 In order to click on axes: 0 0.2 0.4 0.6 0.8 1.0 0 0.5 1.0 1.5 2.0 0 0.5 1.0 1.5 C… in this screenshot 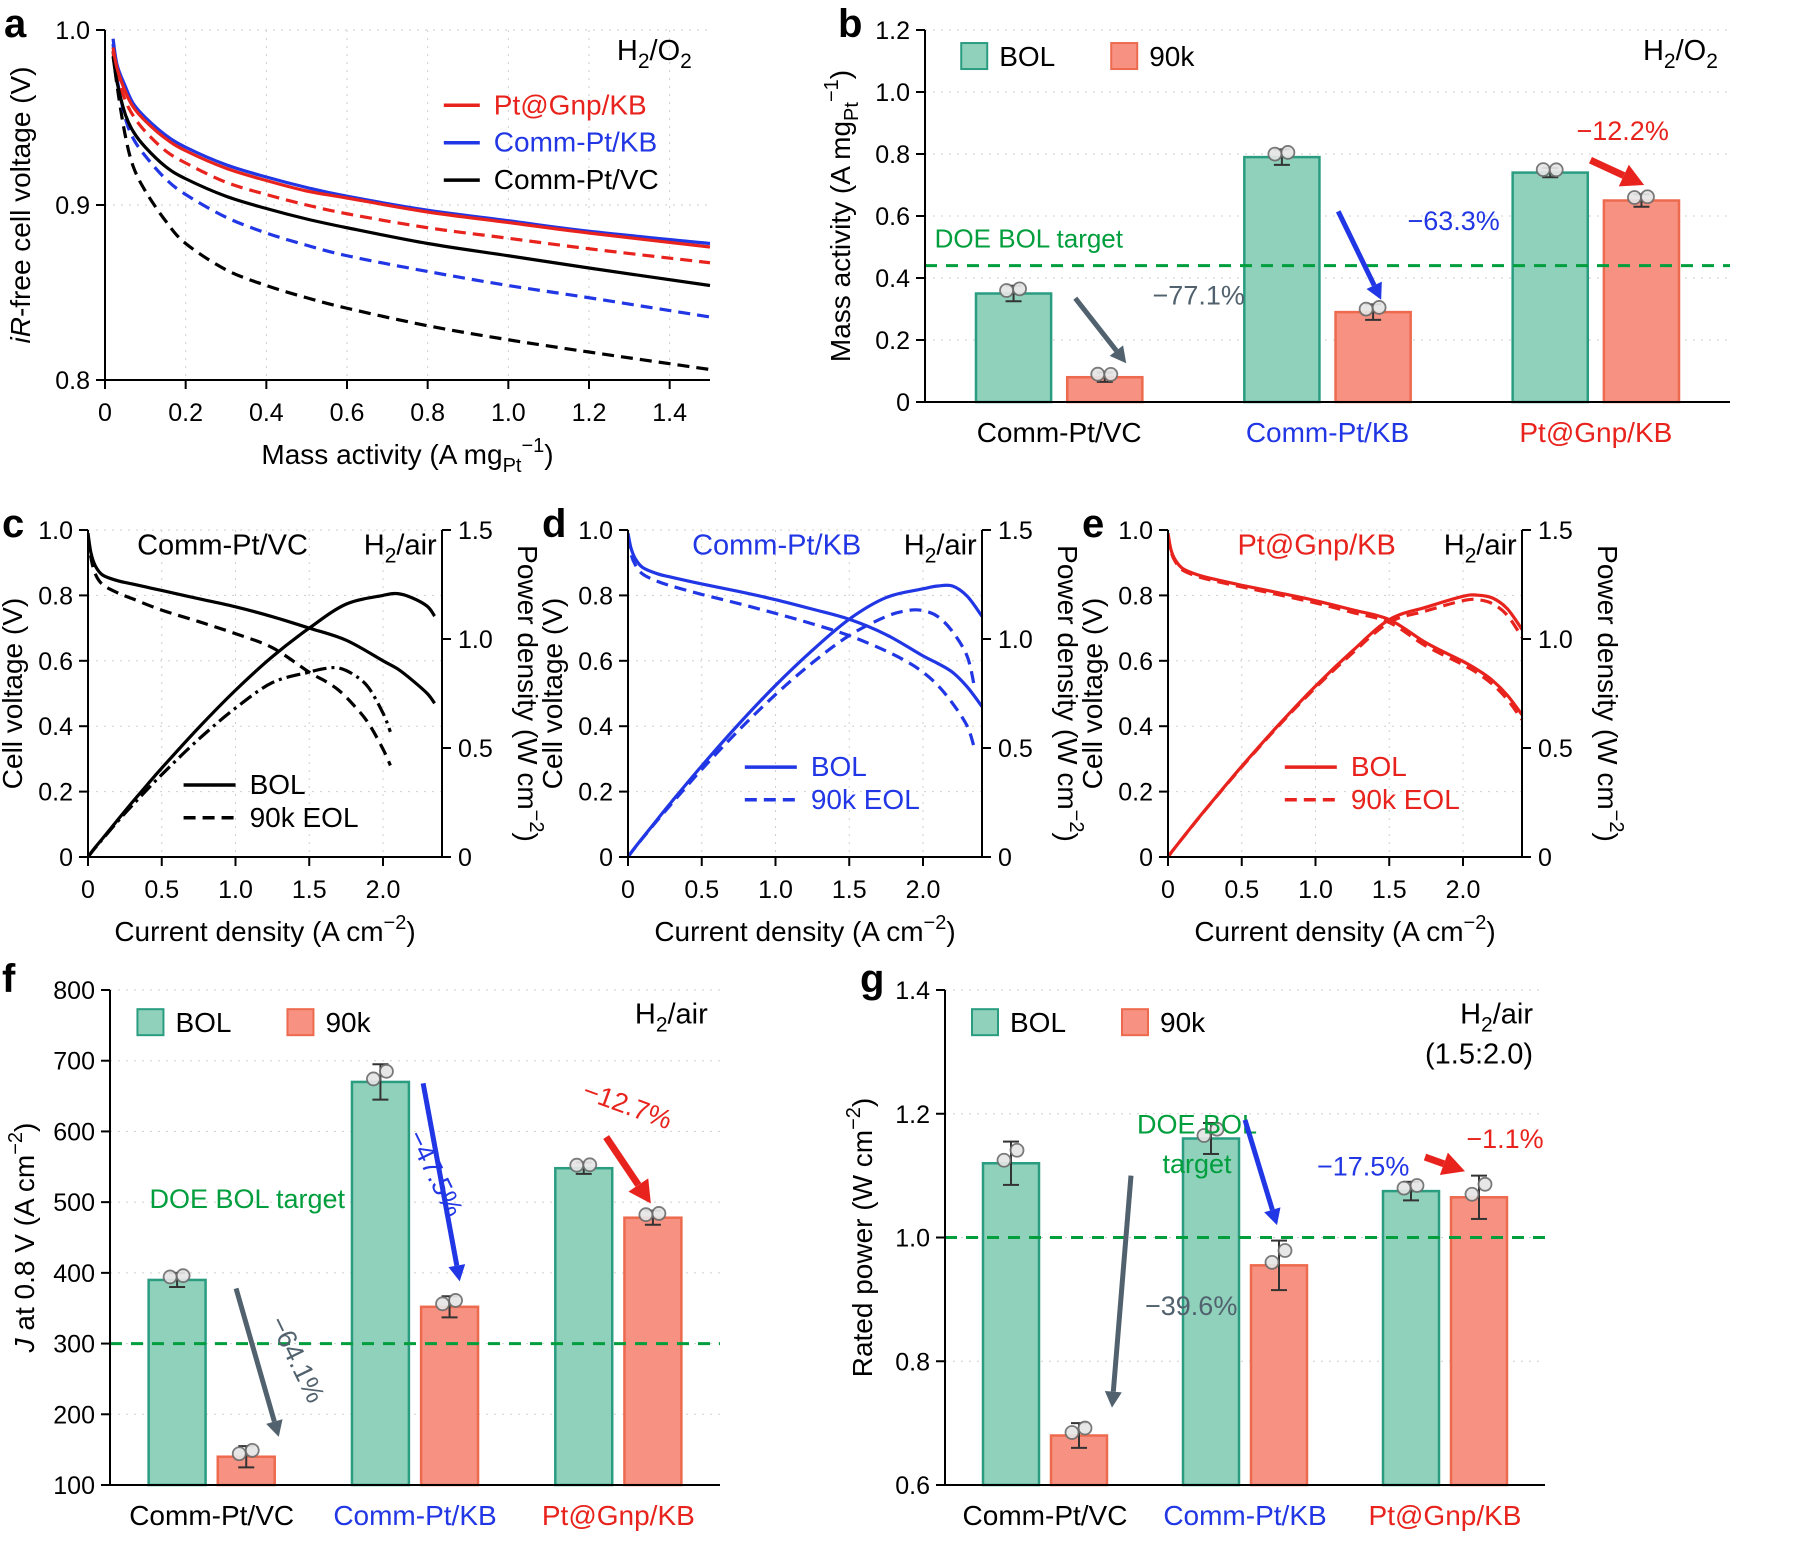, I will do `click(812, 732)`.